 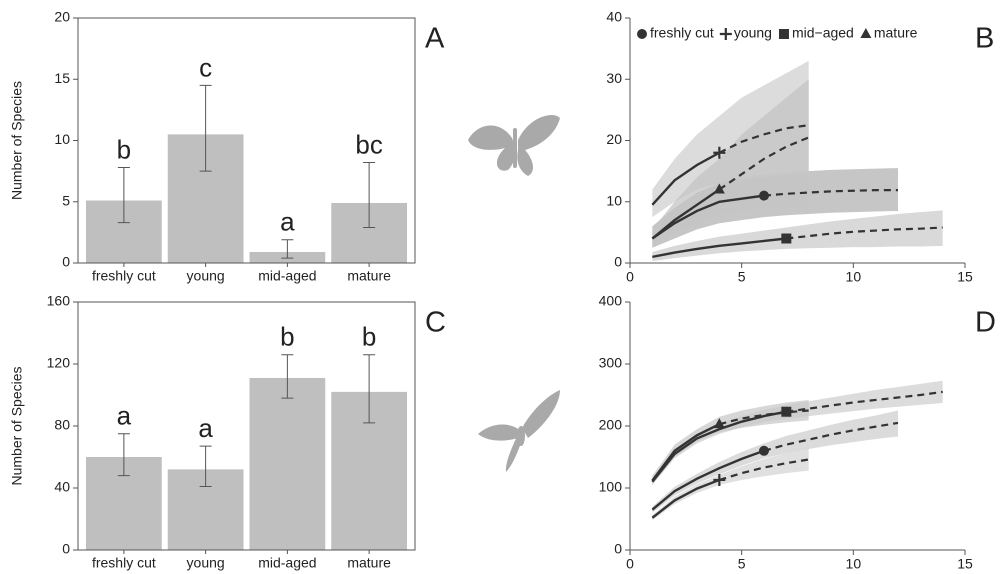 I want to click on panel-label: B, so click(x=984, y=39).